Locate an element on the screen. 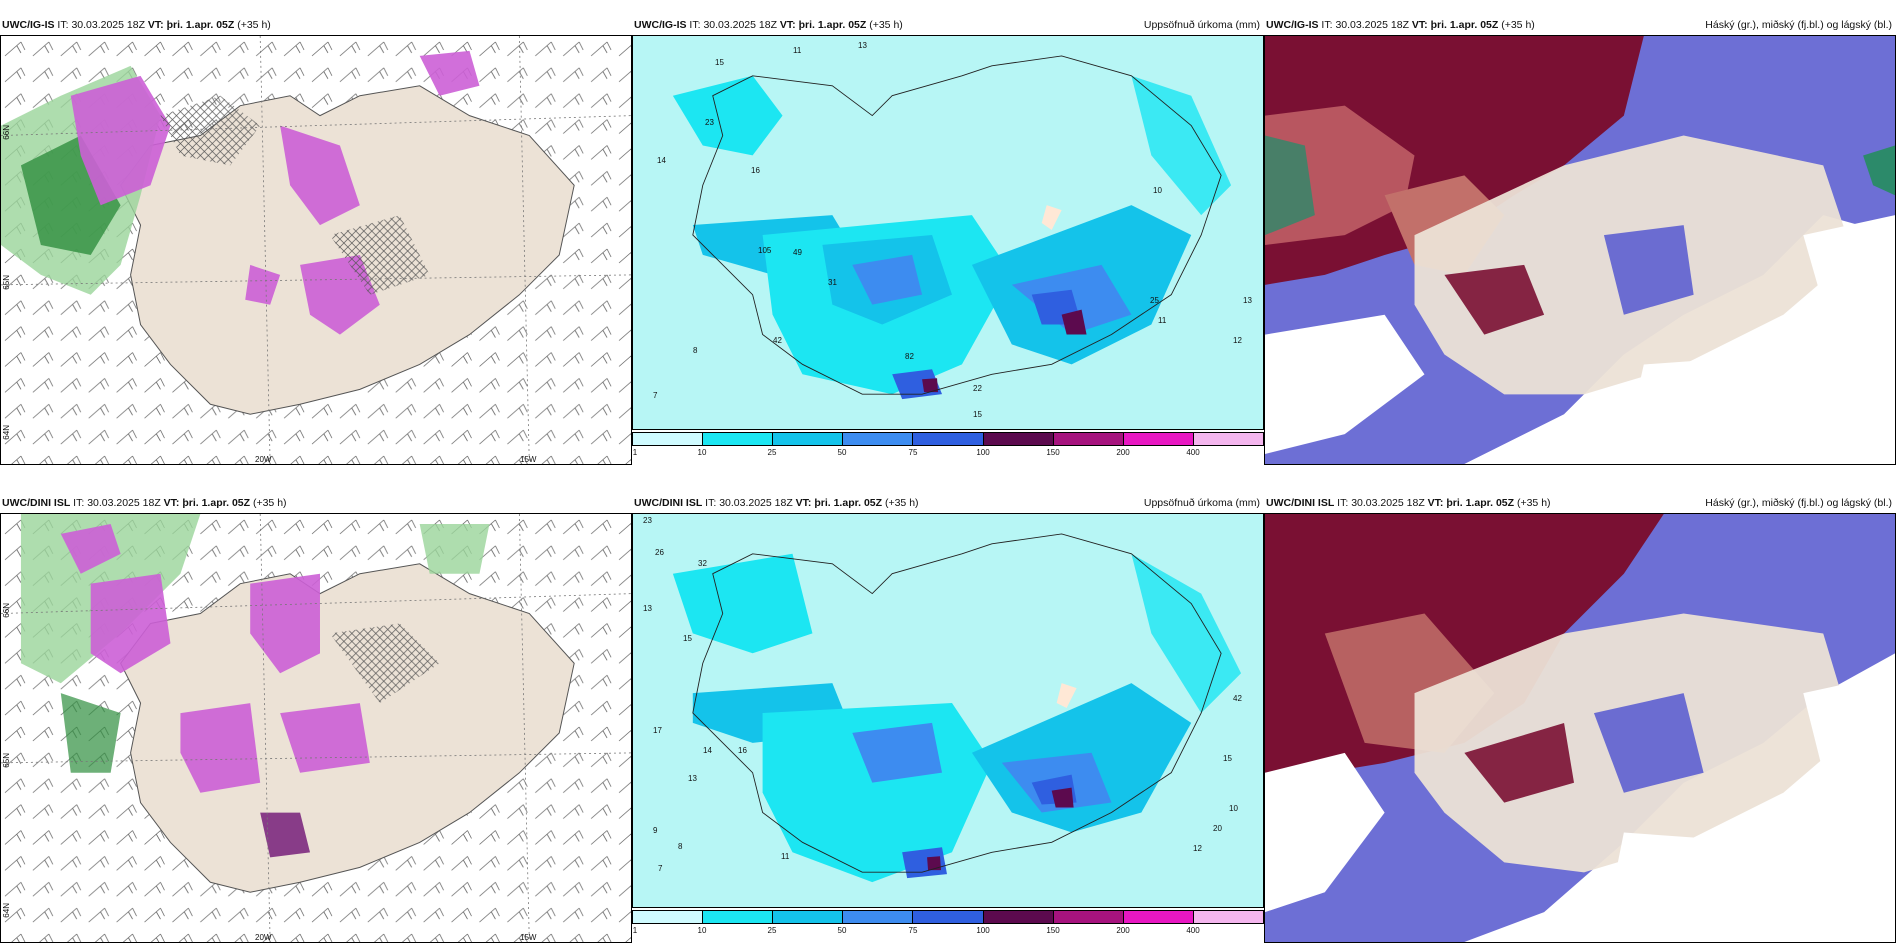 The height and width of the screenshot is (950, 1900). lat-label-66: 66N is located at coordinates (6, 132).